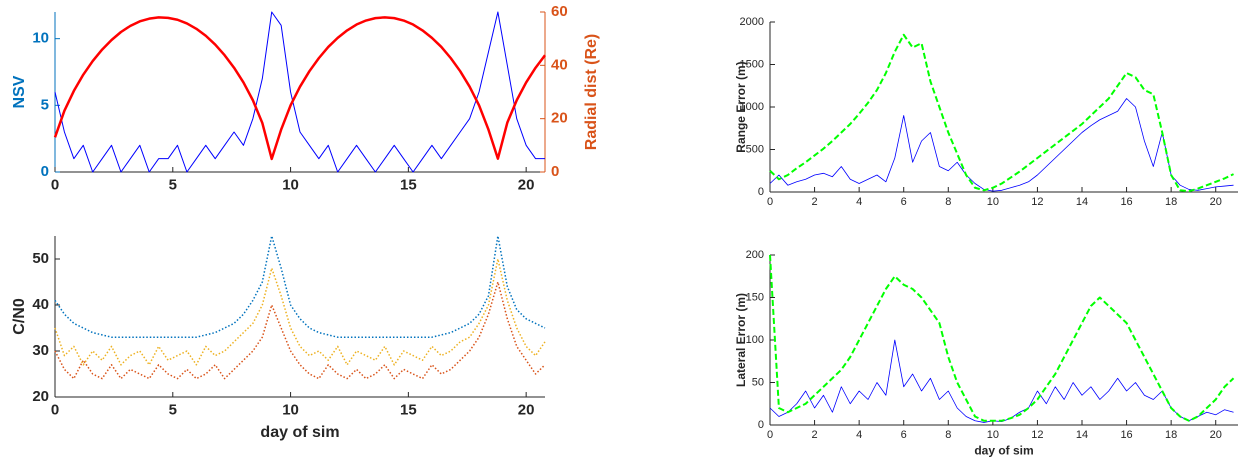  I want to click on y-tick-label: 40, so click(40, 304).